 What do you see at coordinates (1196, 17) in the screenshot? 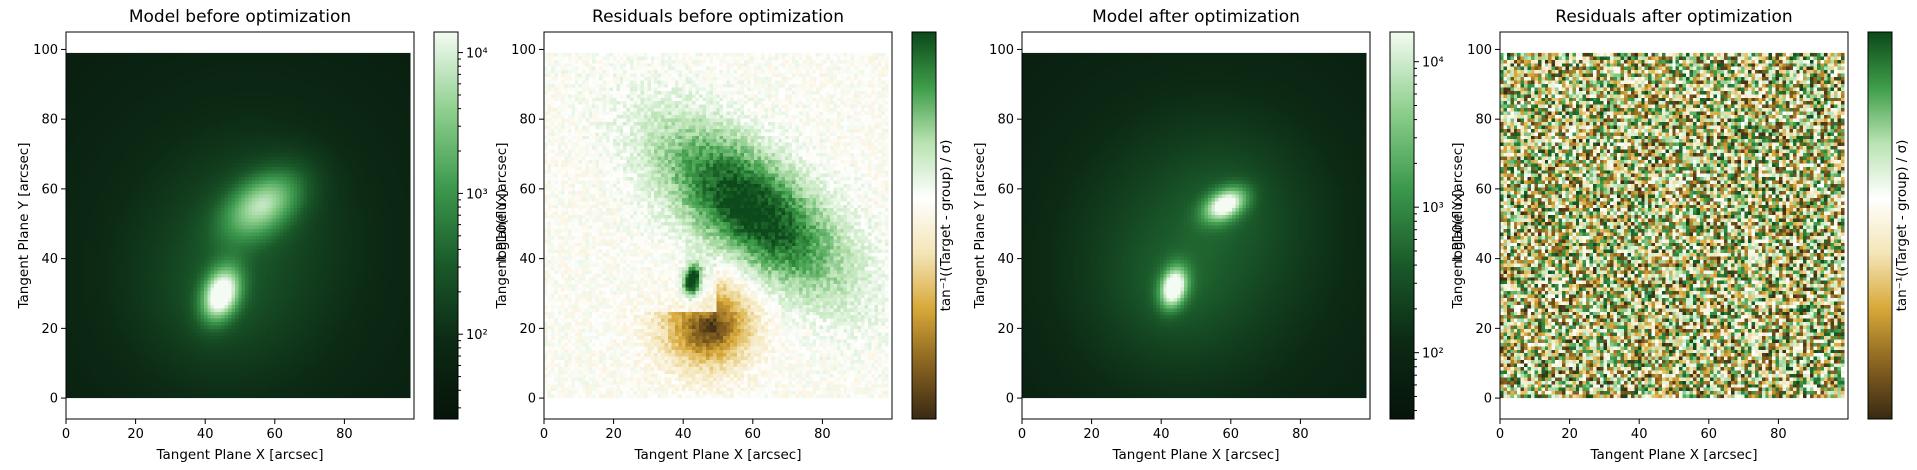
I see `chart-title: Model after optimization` at bounding box center [1196, 17].